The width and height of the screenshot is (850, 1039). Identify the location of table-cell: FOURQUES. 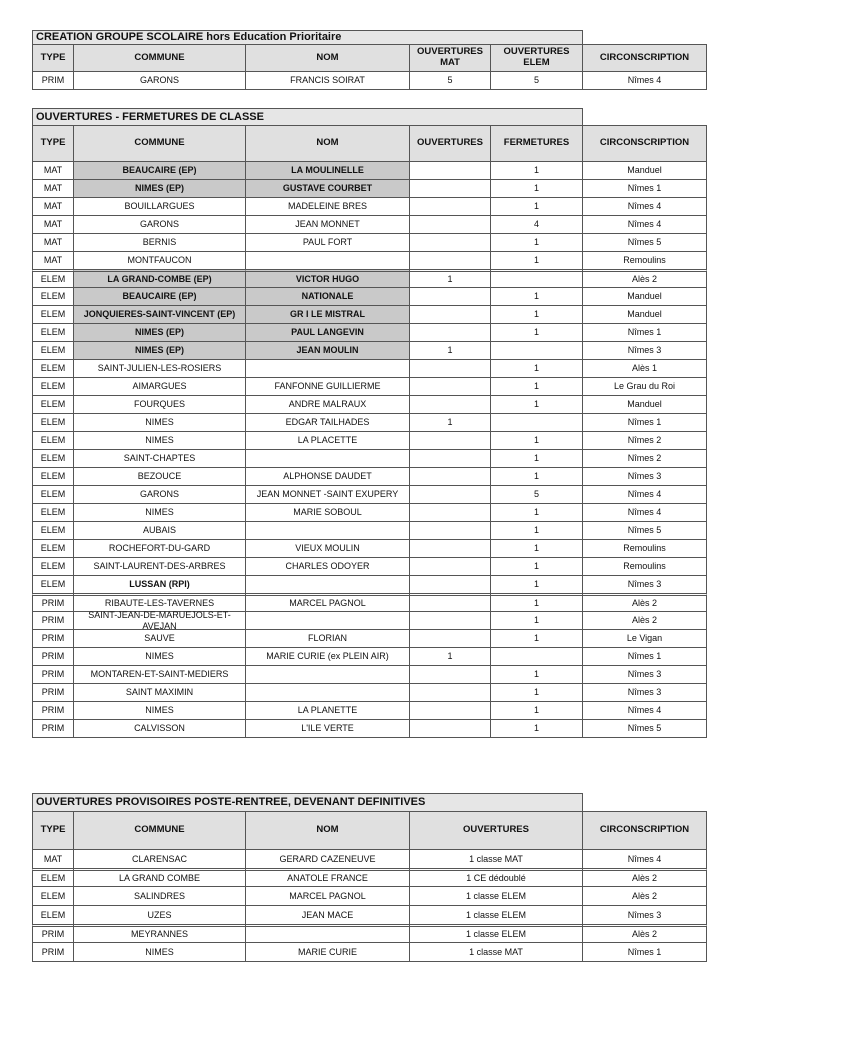
(159, 404).